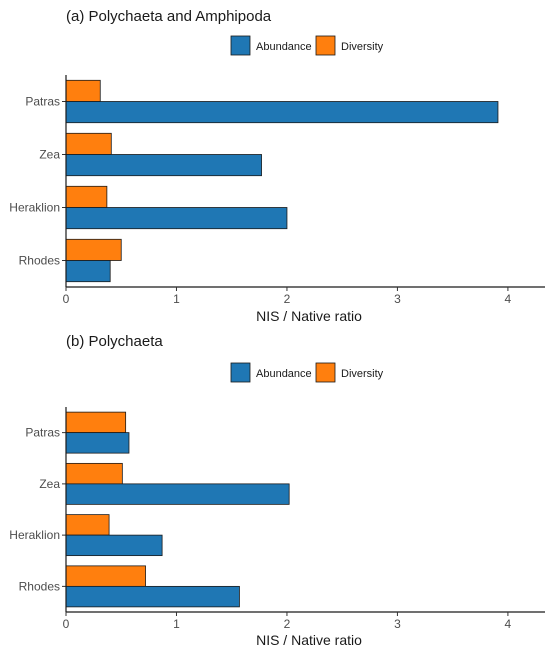  What do you see at coordinates (114, 341) in the screenshot?
I see `chart-title: (b) Polychaeta` at bounding box center [114, 341].